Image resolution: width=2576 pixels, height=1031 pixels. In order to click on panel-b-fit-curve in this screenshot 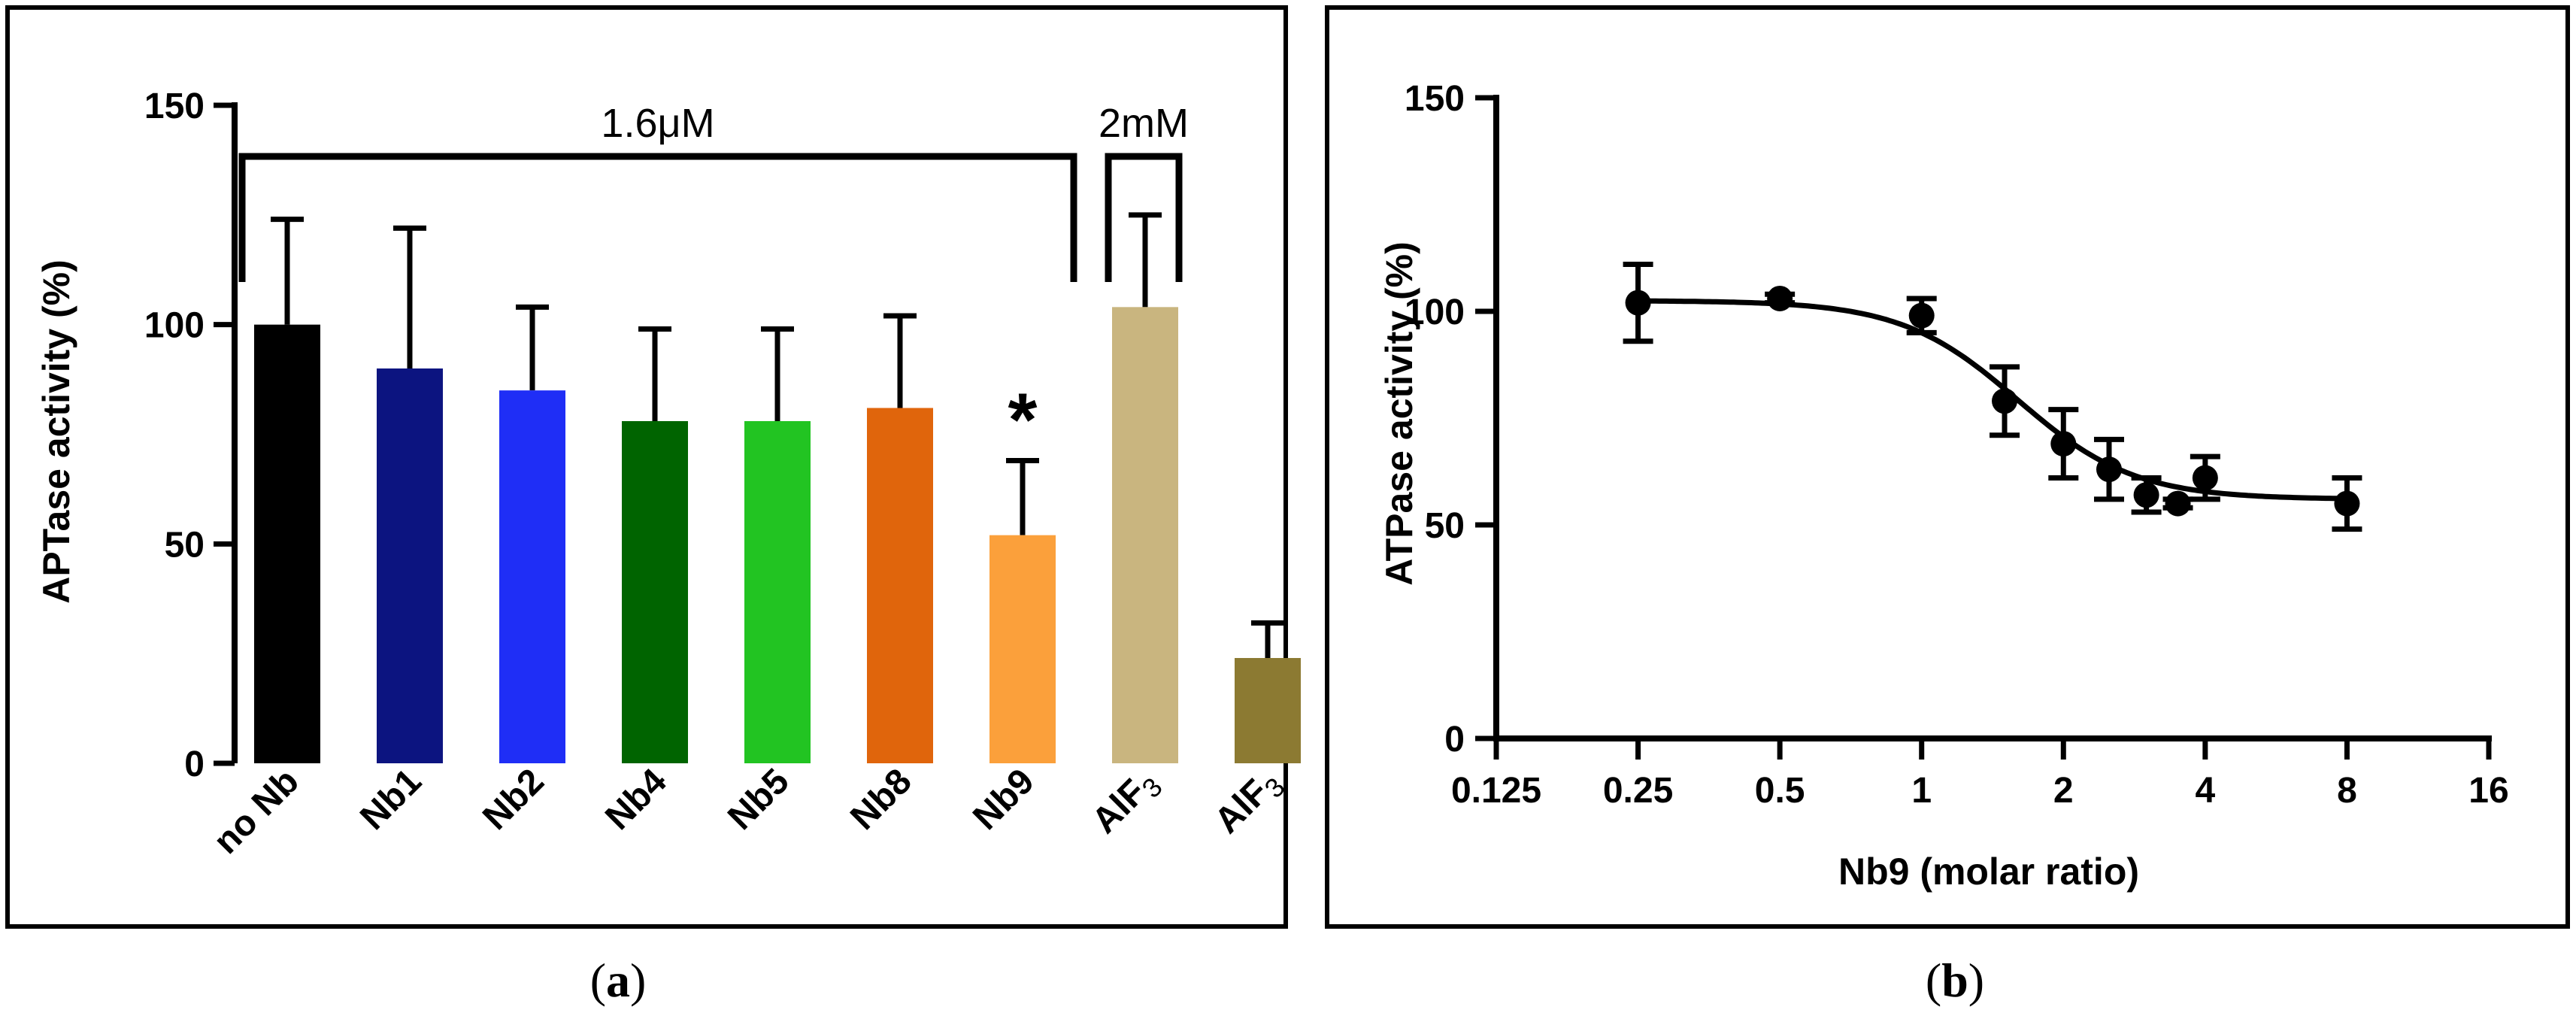, I will do `click(1992, 400)`.